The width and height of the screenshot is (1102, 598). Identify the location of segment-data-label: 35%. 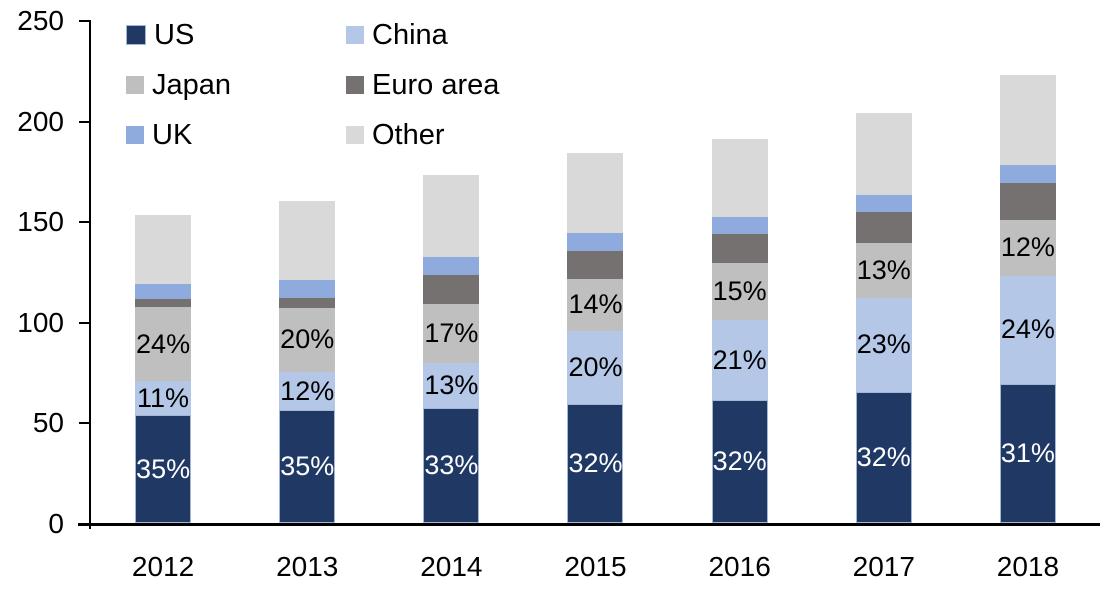
(307, 466).